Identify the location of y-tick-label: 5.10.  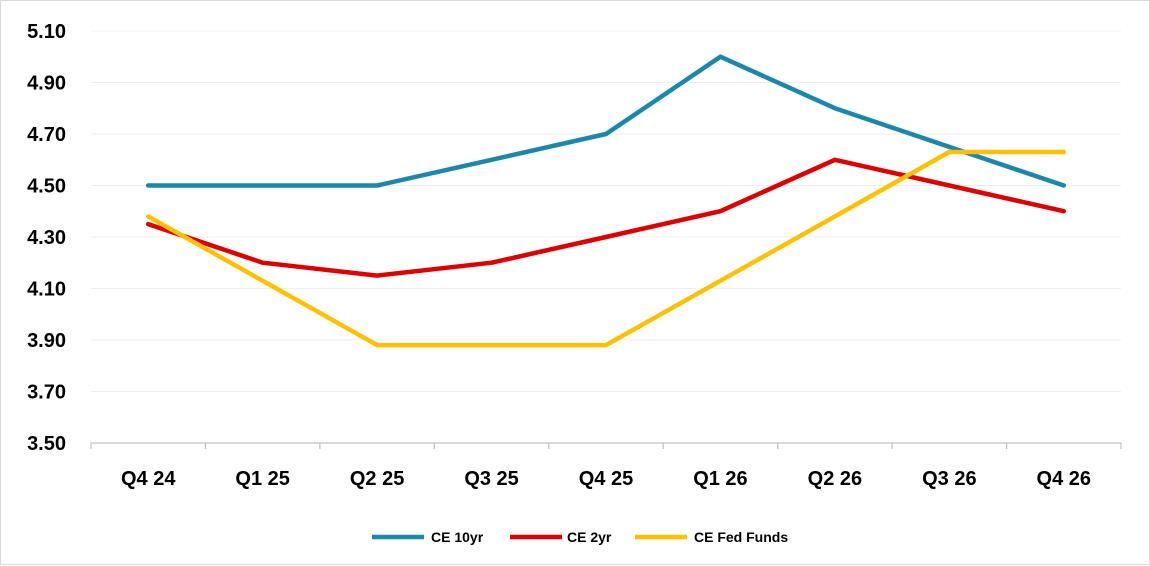
(46, 32).